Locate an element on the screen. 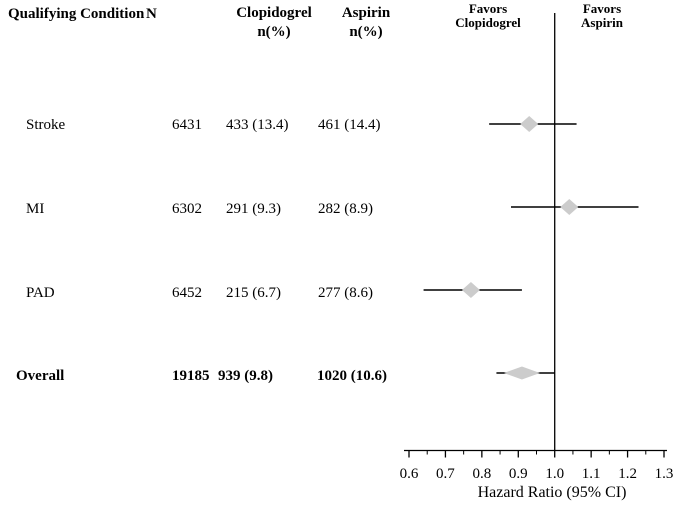 This screenshot has width=681, height=507. row-aspirin: 461 (14.4) is located at coordinates (349, 125).